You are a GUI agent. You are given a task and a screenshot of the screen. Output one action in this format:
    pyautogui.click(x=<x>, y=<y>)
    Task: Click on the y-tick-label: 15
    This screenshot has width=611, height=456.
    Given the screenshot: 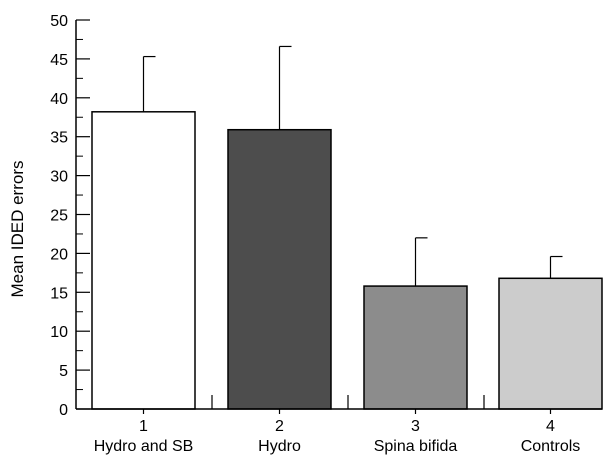 What is the action you would take?
    pyautogui.click(x=59, y=293)
    